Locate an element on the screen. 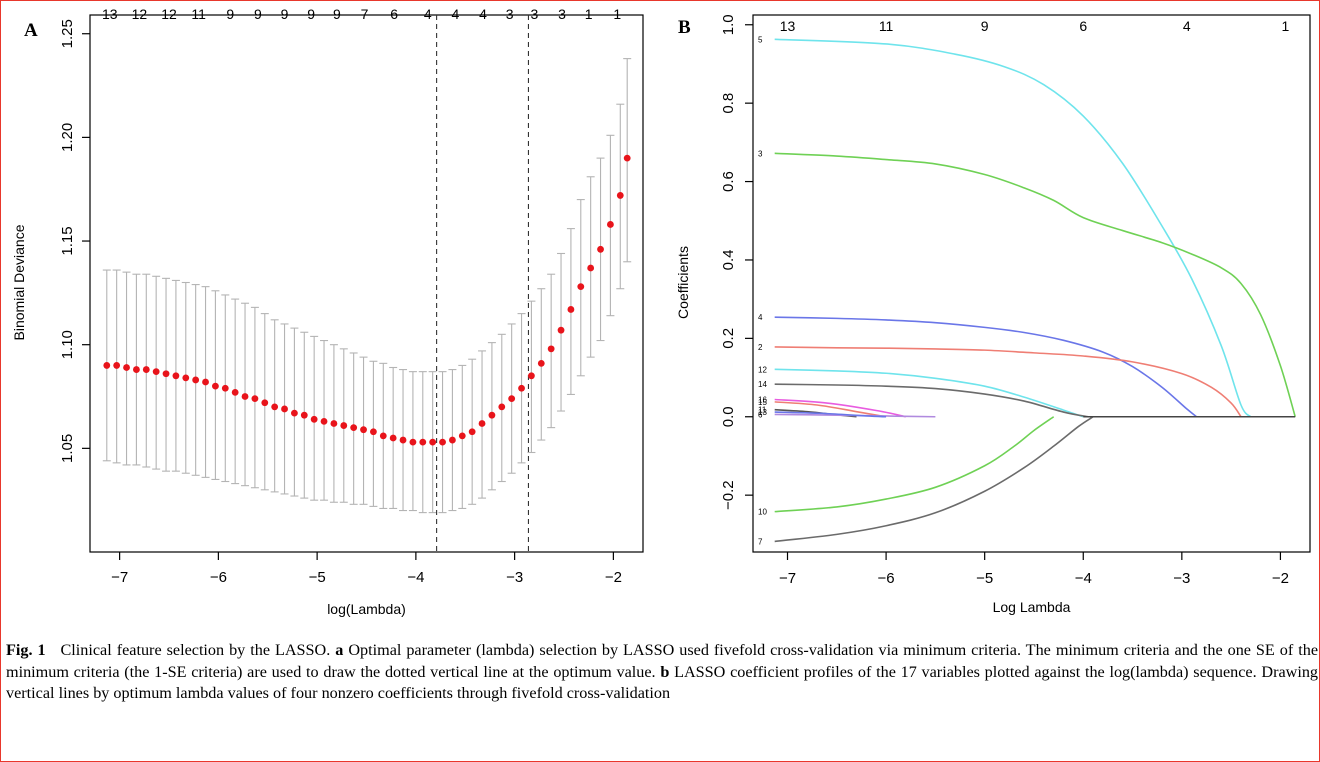 The image size is (1320, 762). x-tick-label-a: −6 is located at coordinates (218, 577).